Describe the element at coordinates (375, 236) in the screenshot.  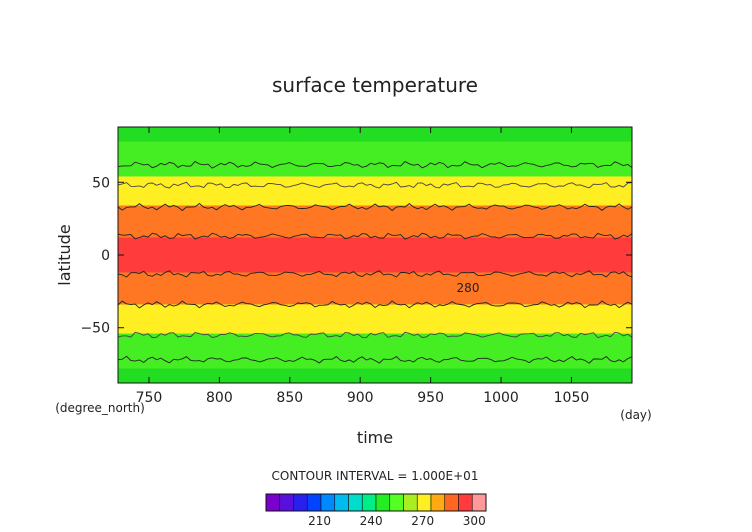
I see `contour-280-north` at that location.